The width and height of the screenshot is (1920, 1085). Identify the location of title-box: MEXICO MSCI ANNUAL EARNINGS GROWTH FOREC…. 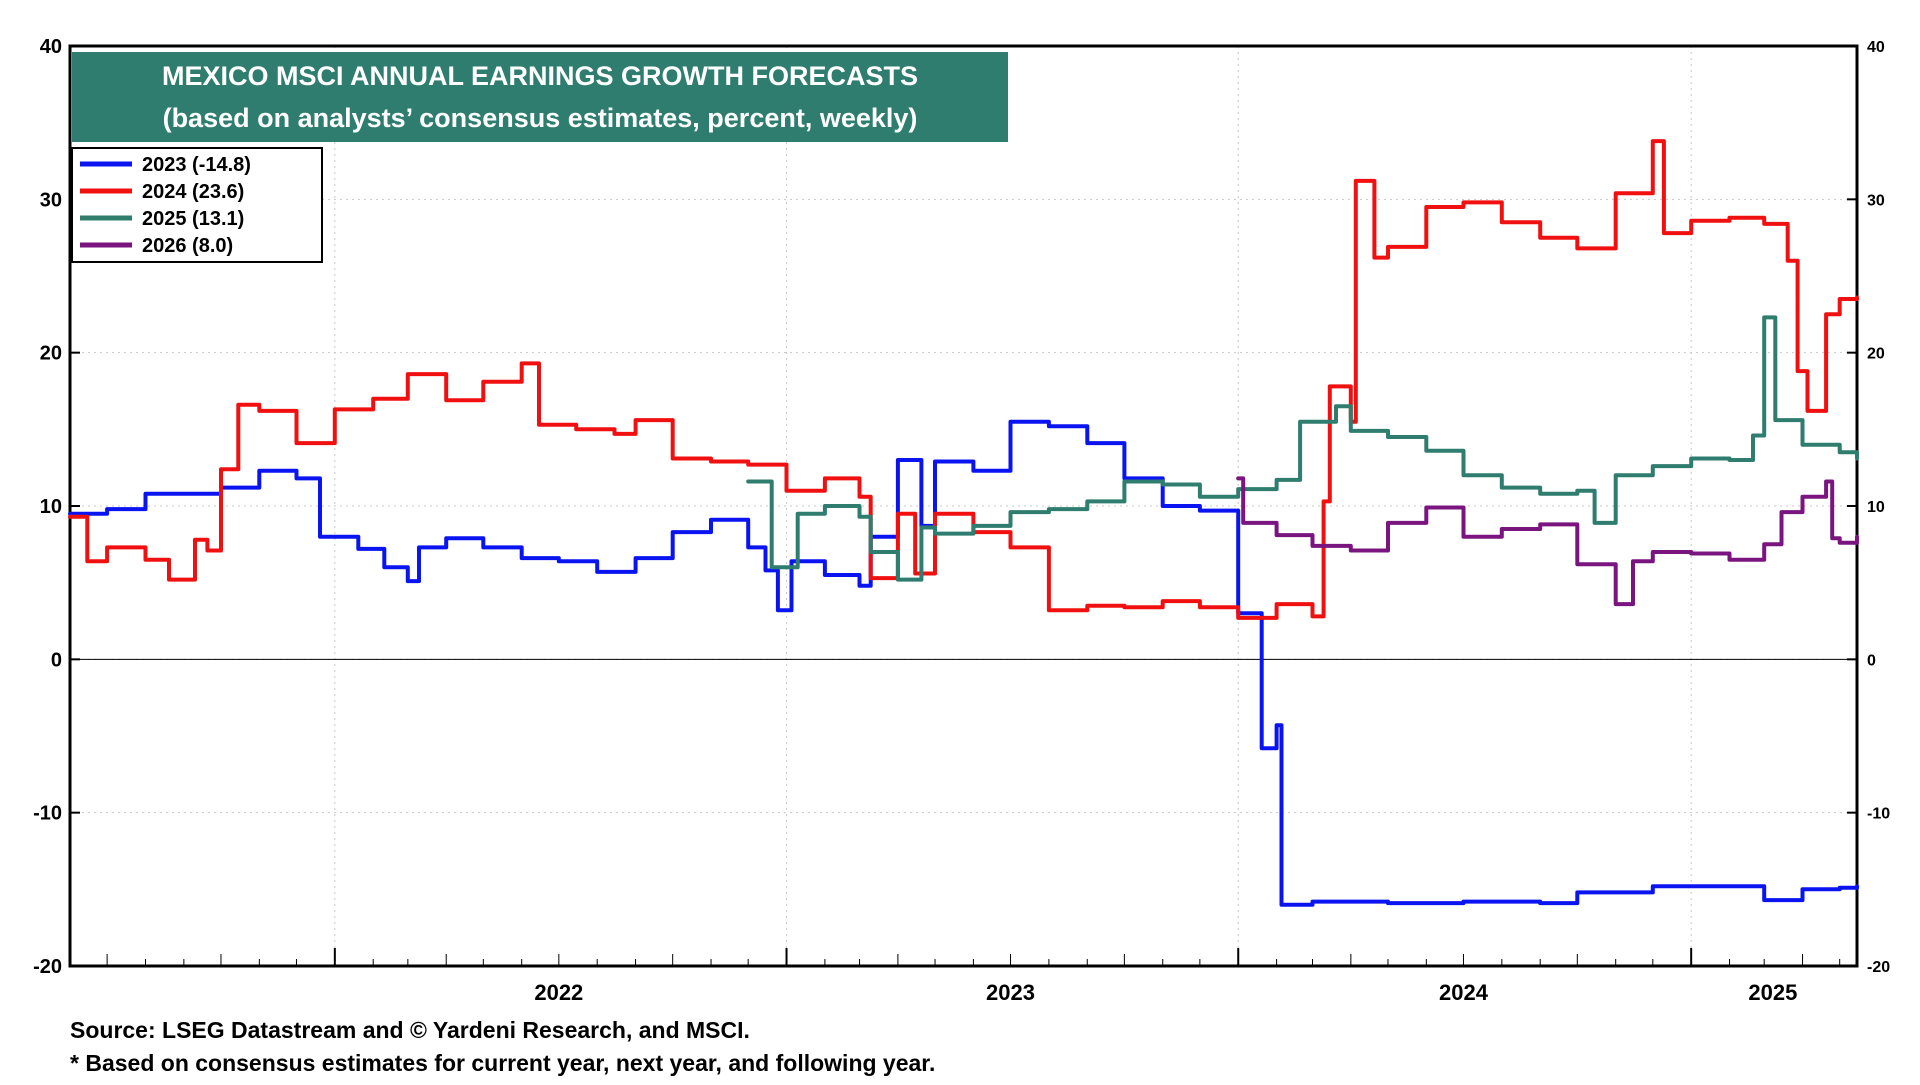
(540, 97).